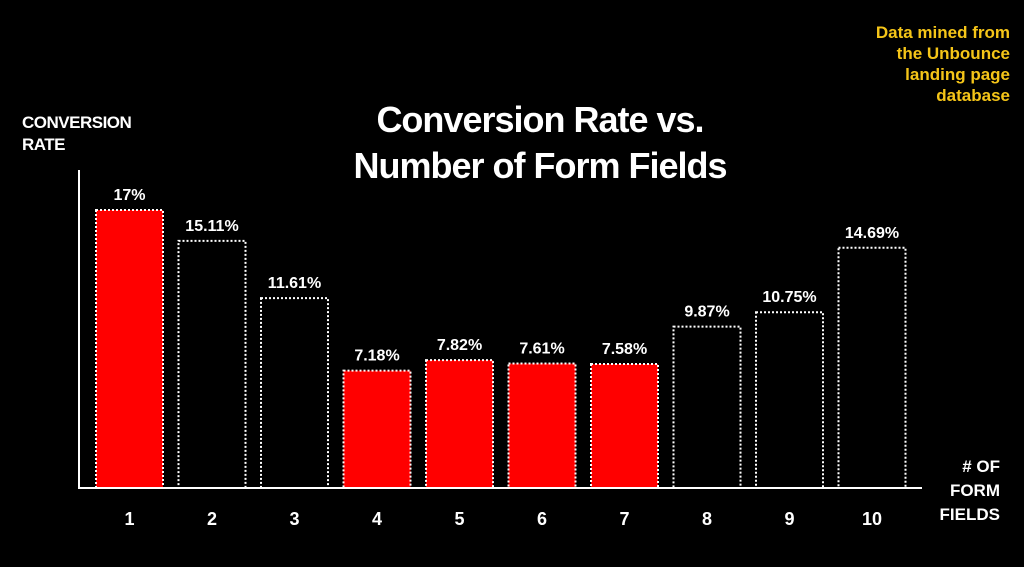 Image resolution: width=1024 pixels, height=567 pixels. What do you see at coordinates (211, 226) in the screenshot?
I see `value-label: 15.11%` at bounding box center [211, 226].